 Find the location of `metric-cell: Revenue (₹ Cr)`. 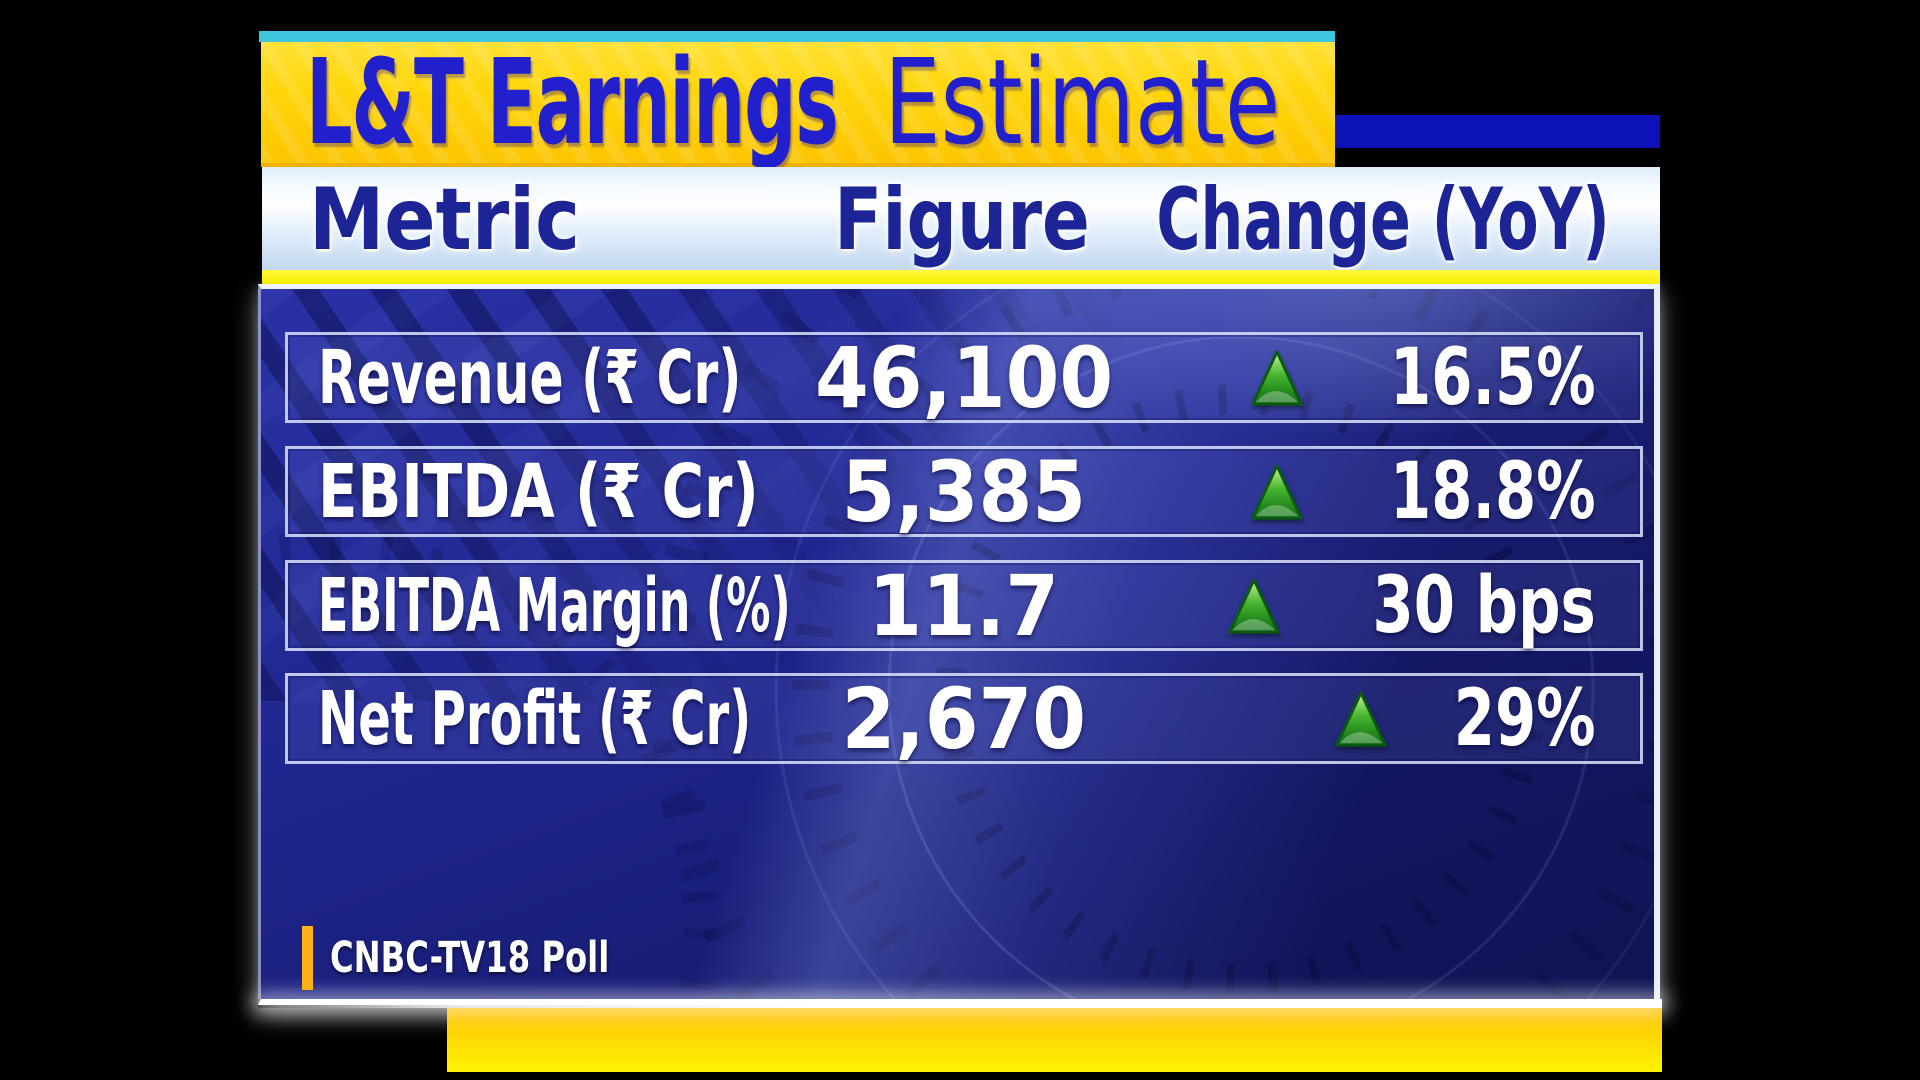

metric-cell: Revenue (₹ Cr) is located at coordinates (629, 377).